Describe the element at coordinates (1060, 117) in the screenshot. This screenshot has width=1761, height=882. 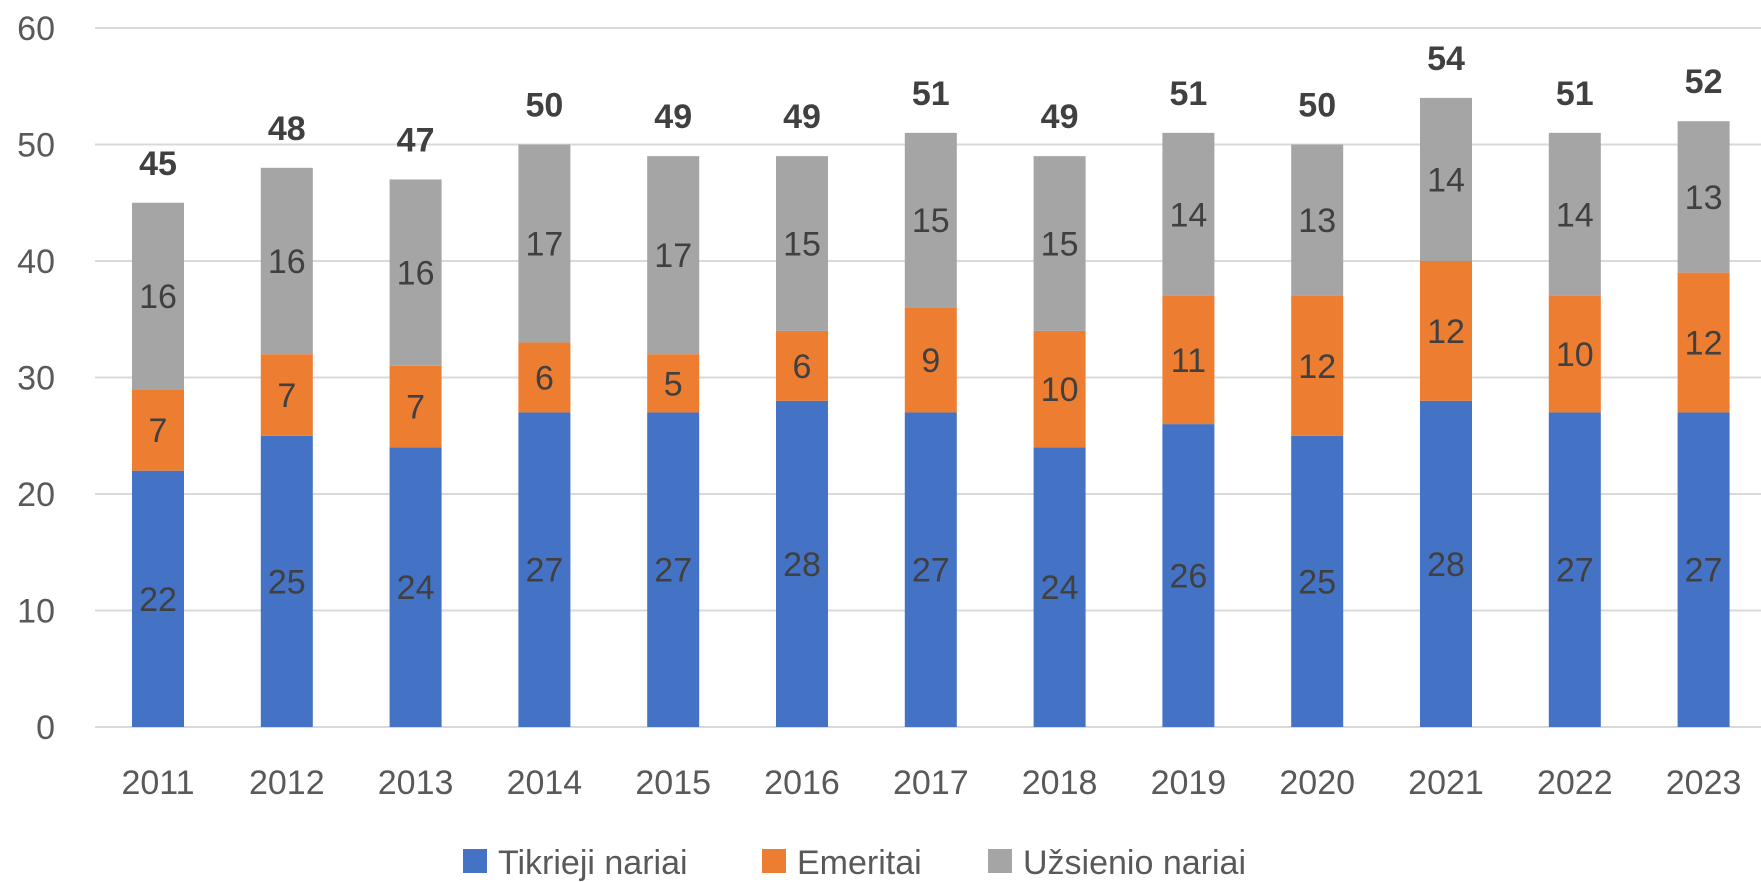
I see `total-value-label: 49` at that location.